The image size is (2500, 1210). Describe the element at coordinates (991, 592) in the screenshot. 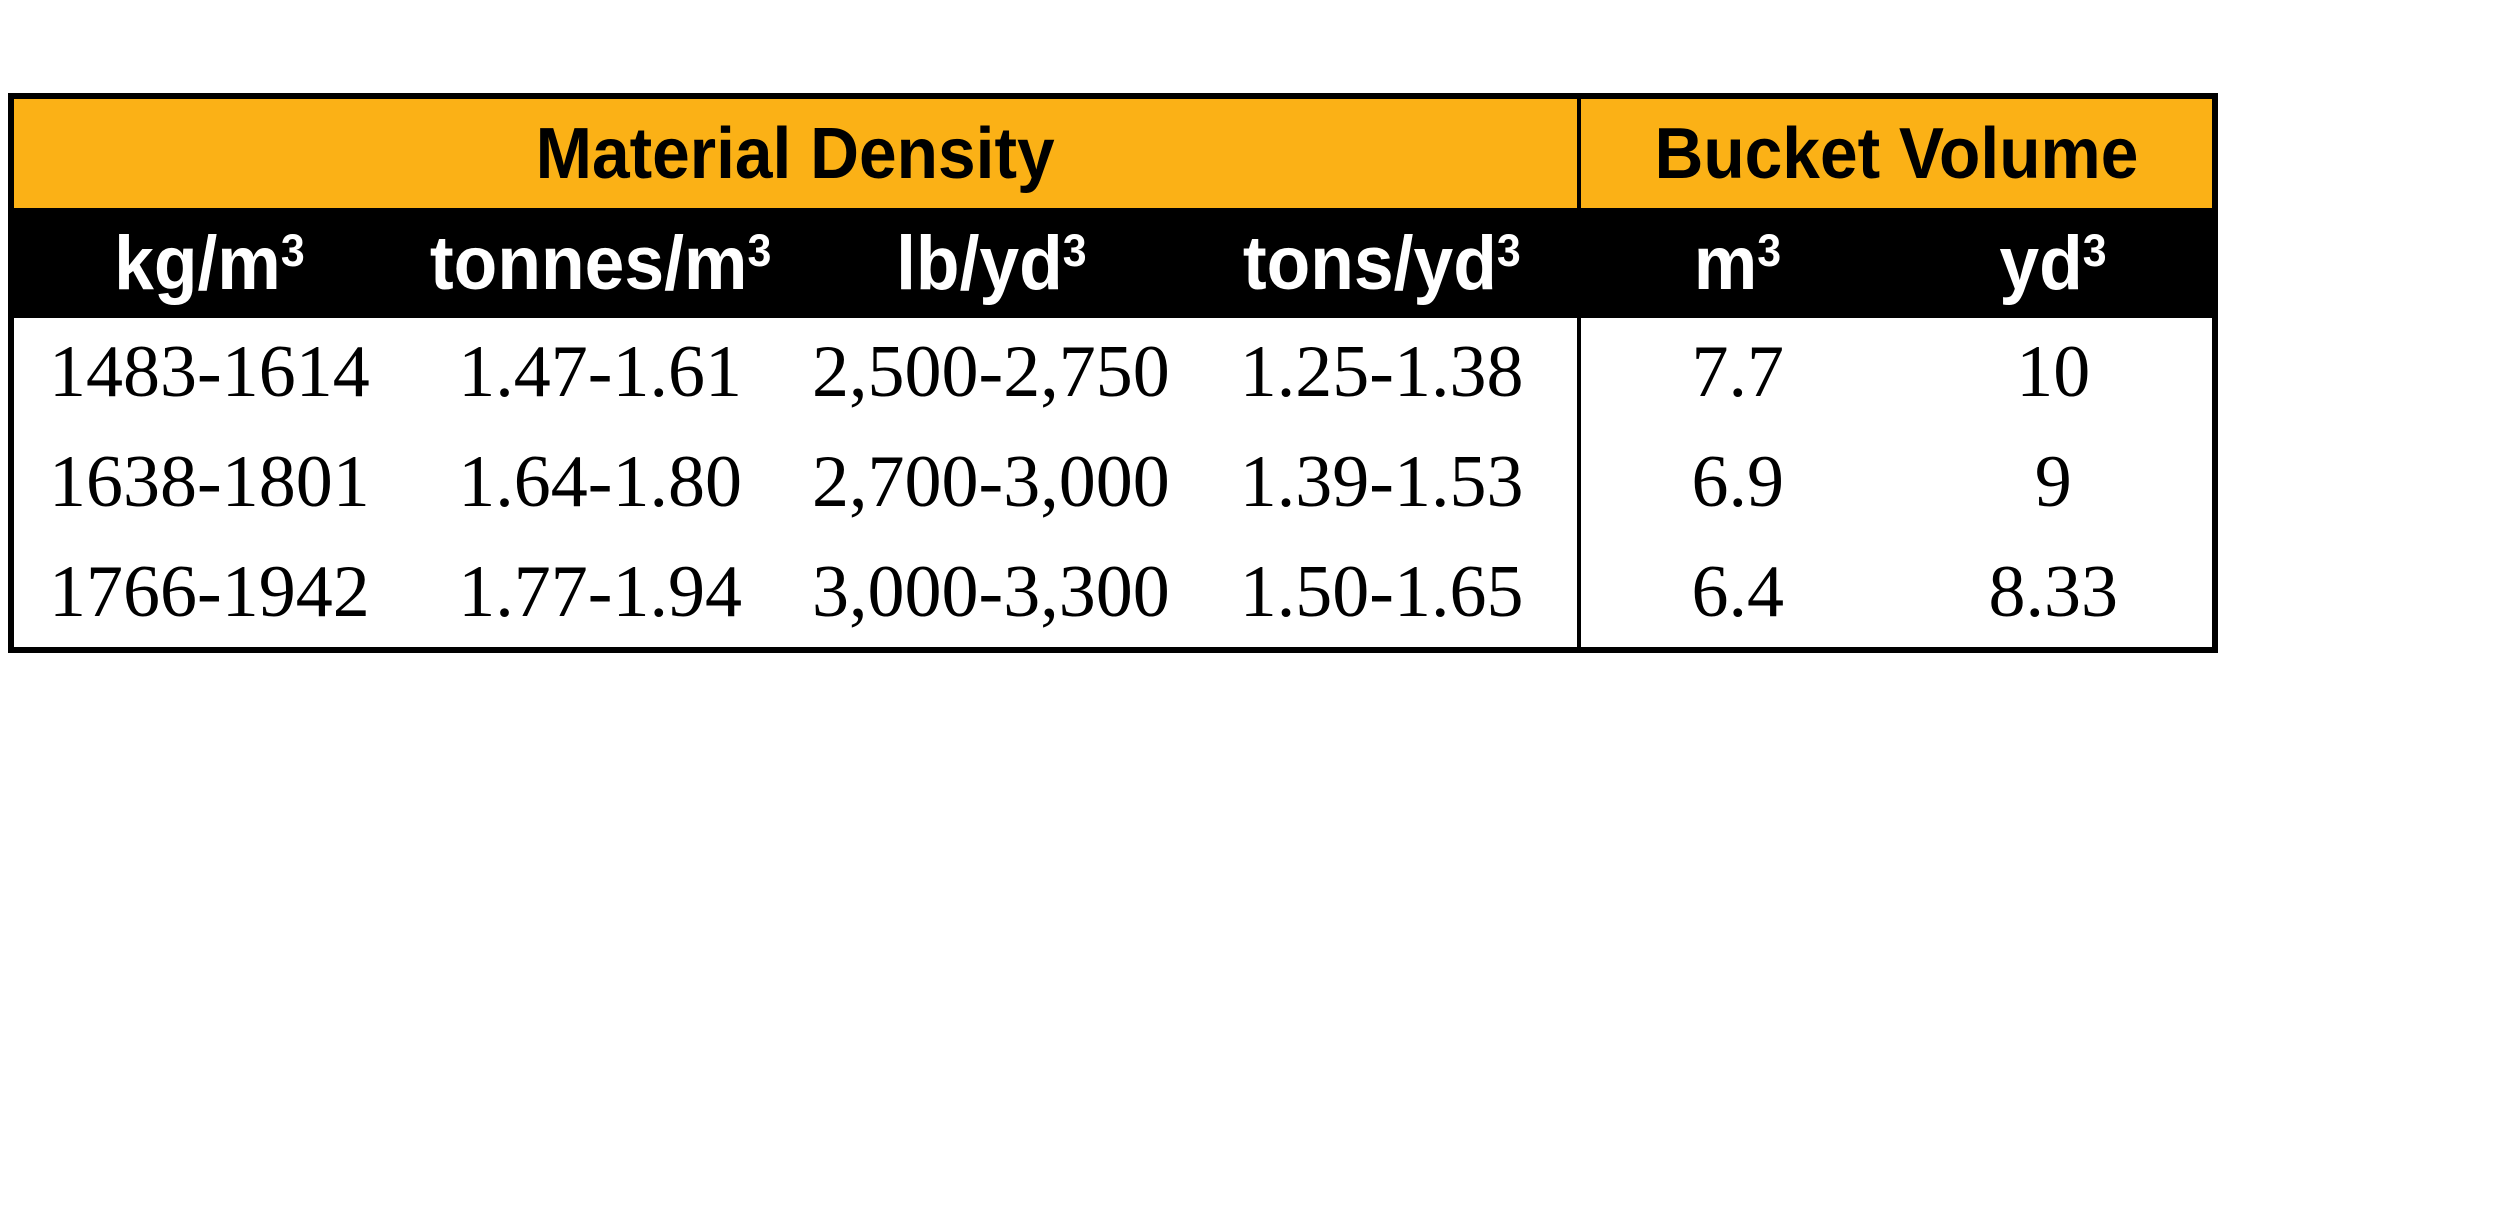

I see `table-cell-r3-lb-yd3: 3,000-3,300` at that location.